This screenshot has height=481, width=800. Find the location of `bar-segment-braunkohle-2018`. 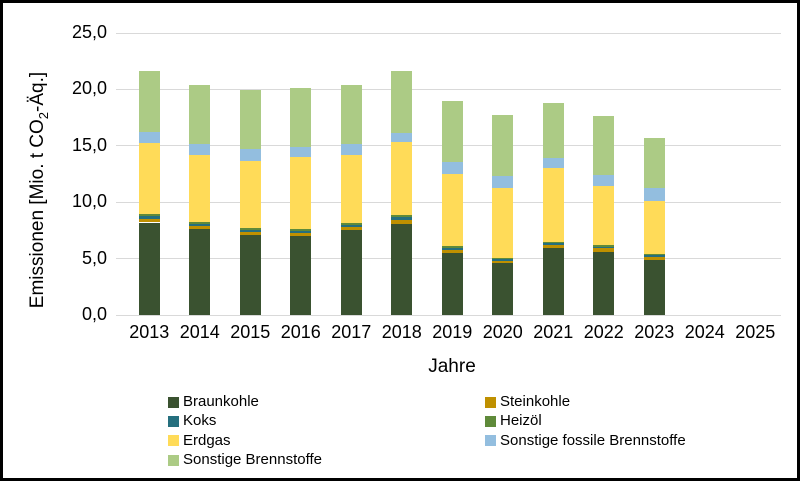

bar-segment-braunkohle-2018 is located at coordinates (402, 269).